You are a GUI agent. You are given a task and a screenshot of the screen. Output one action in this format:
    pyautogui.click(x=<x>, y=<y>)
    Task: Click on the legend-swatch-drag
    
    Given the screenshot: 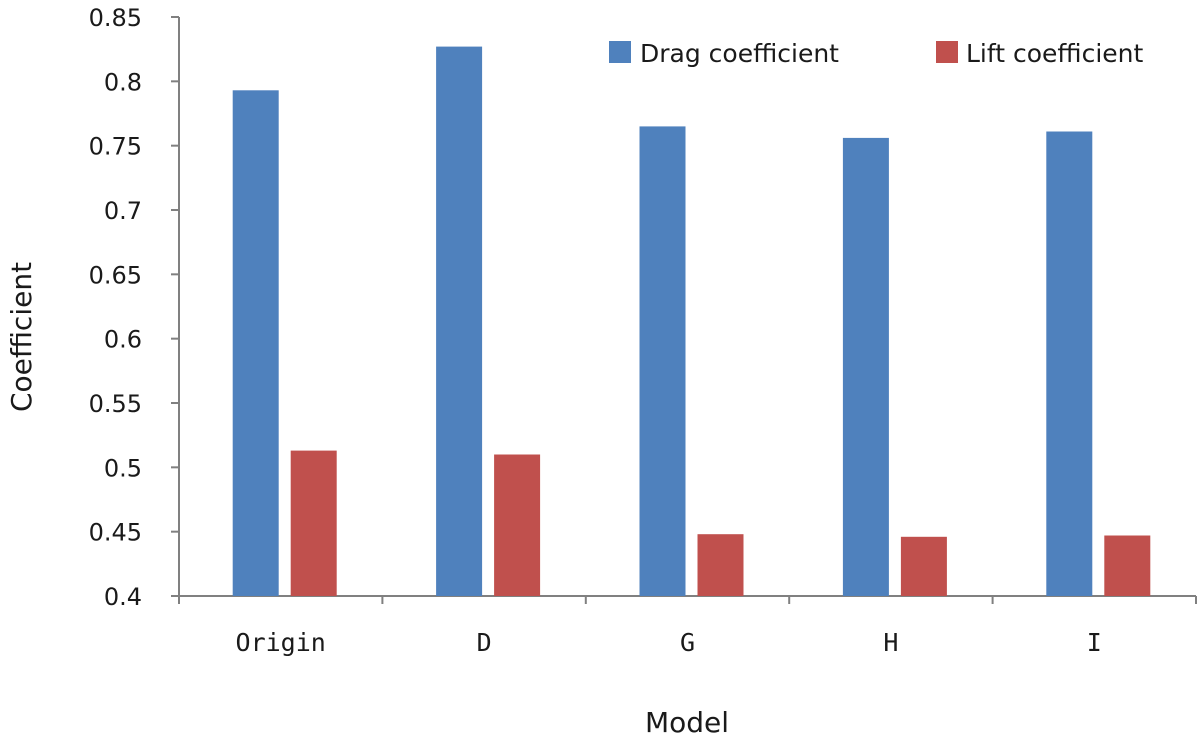 What is the action you would take?
    pyautogui.click(x=620, y=52)
    